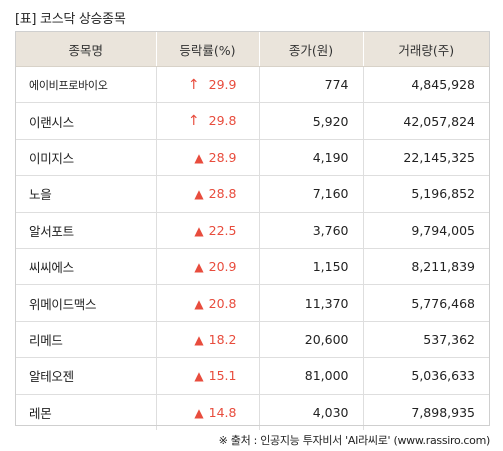 This screenshot has width=503, height=451. Describe the element at coordinates (426, 267) in the screenshot. I see `volume: 8,211,839` at that location.